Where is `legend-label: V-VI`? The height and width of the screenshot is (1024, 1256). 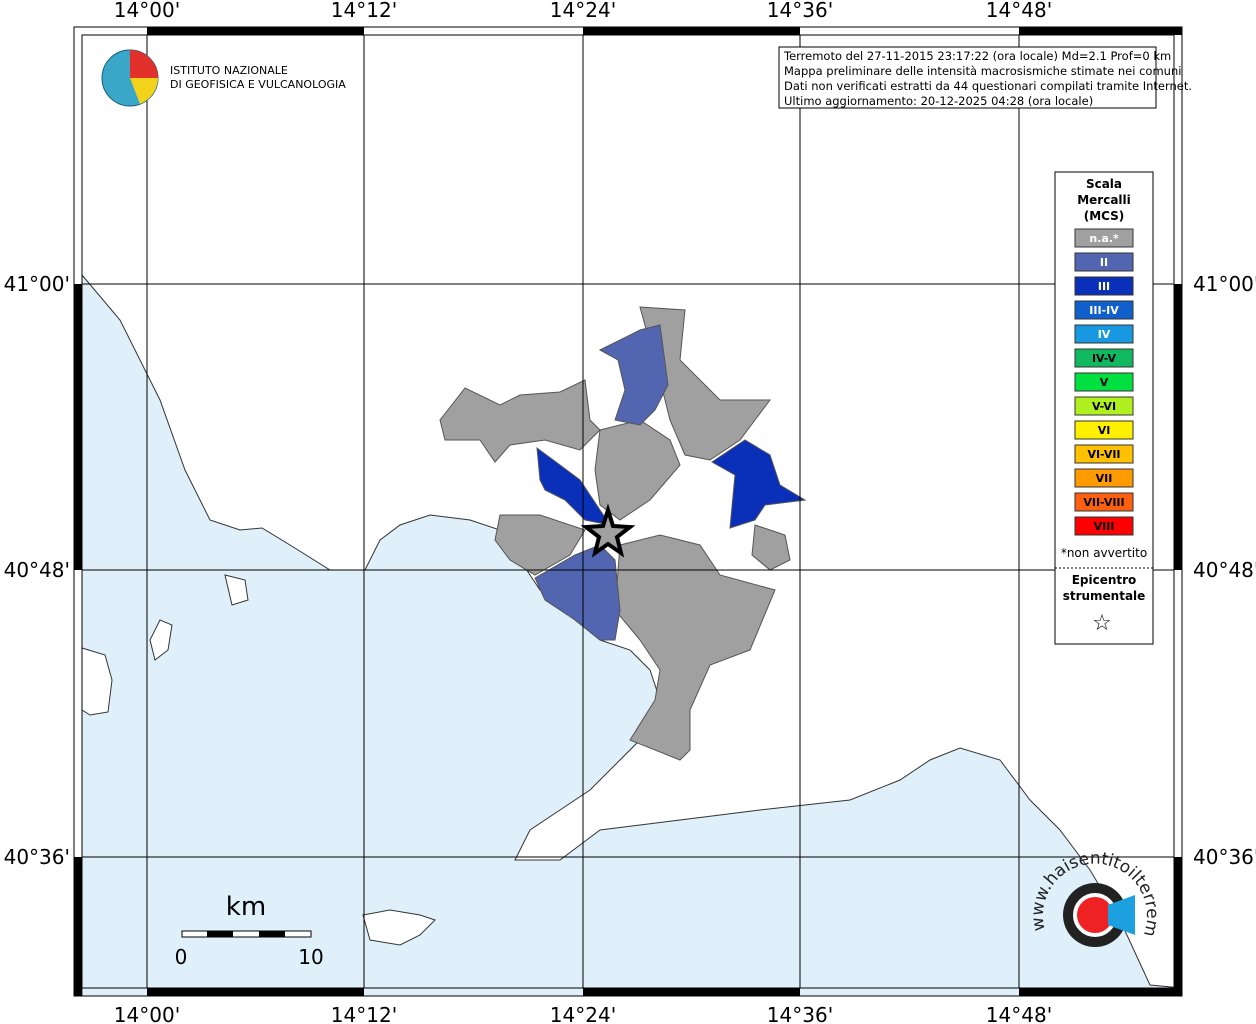
legend-label: V-VI is located at coordinates (1104, 406).